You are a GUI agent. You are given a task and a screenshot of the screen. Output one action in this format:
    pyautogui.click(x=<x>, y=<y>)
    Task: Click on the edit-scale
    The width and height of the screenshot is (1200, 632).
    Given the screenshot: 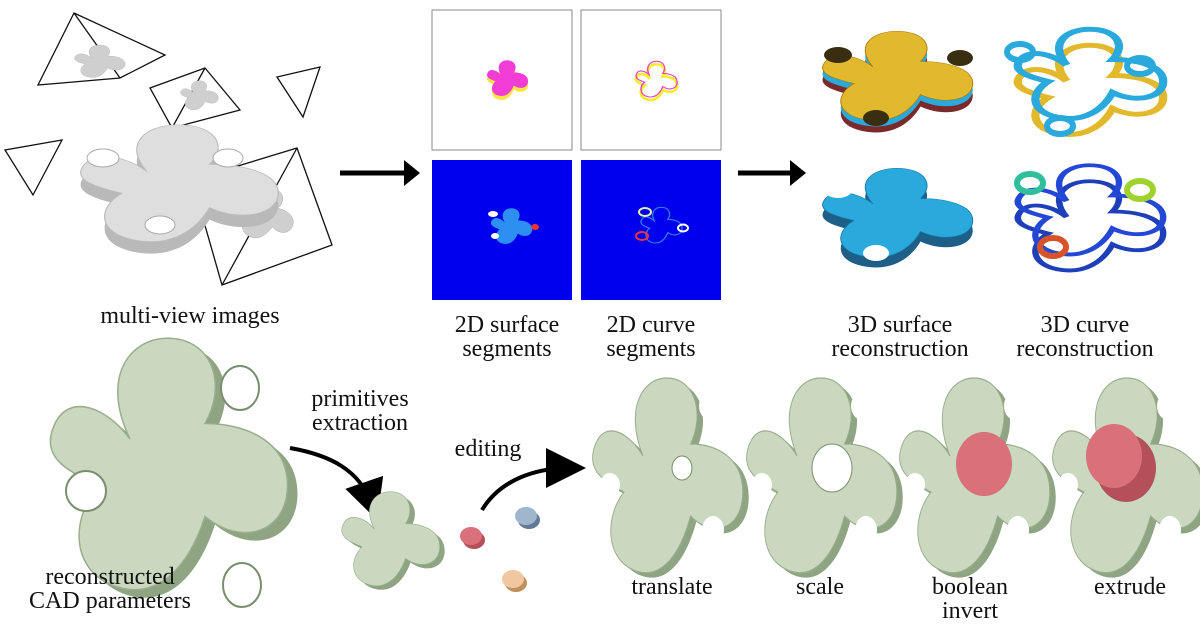 What is the action you would take?
    pyautogui.click(x=824, y=477)
    